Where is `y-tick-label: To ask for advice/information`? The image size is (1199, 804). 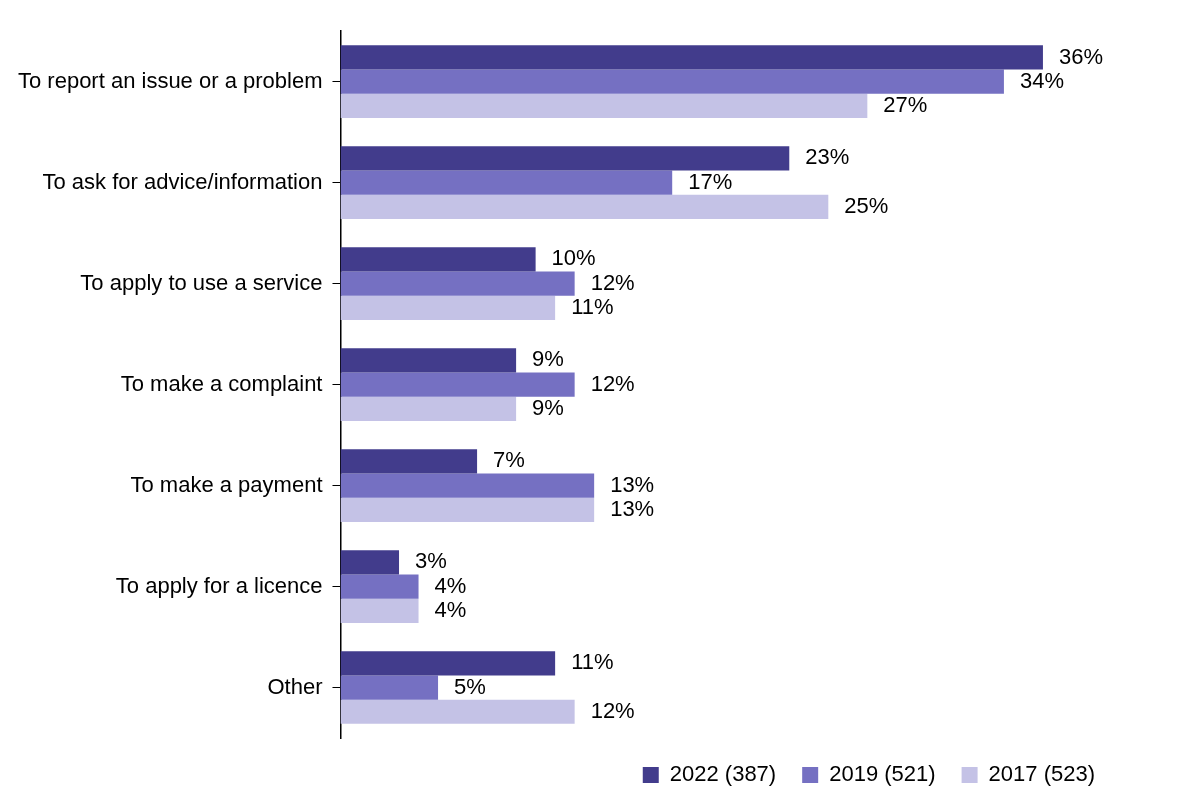
y-tick-label: To ask for advice/information is located at coordinates (182, 181).